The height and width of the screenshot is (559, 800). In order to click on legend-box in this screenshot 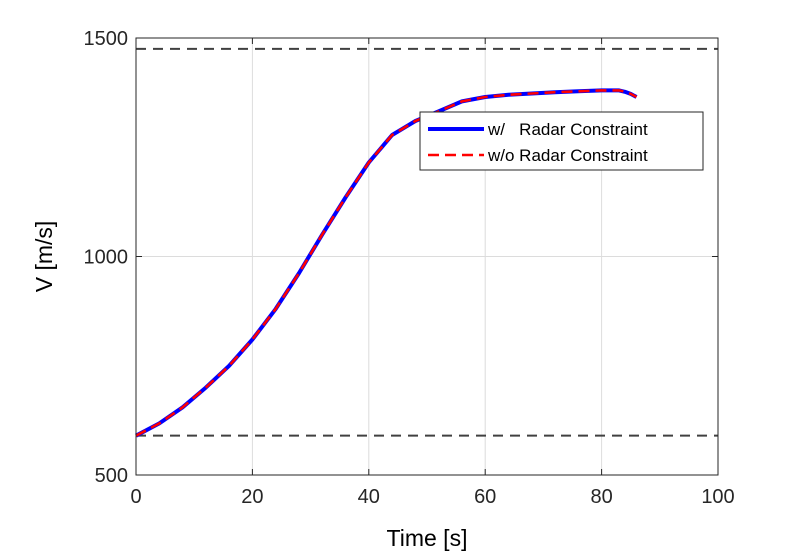, I will do `click(561, 141)`.